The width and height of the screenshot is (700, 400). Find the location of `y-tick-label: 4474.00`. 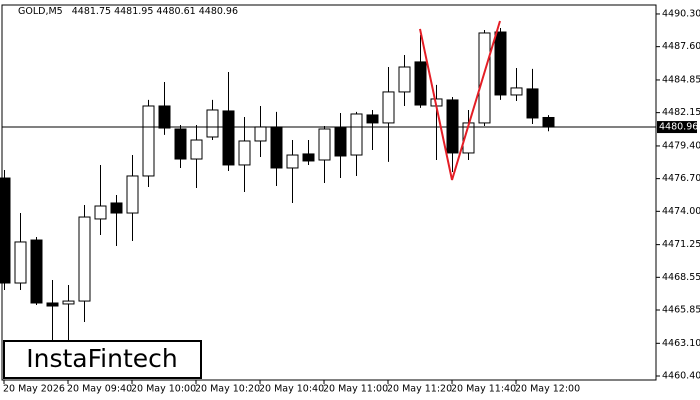

y-tick-label: 4474.00 is located at coordinates (681, 211).